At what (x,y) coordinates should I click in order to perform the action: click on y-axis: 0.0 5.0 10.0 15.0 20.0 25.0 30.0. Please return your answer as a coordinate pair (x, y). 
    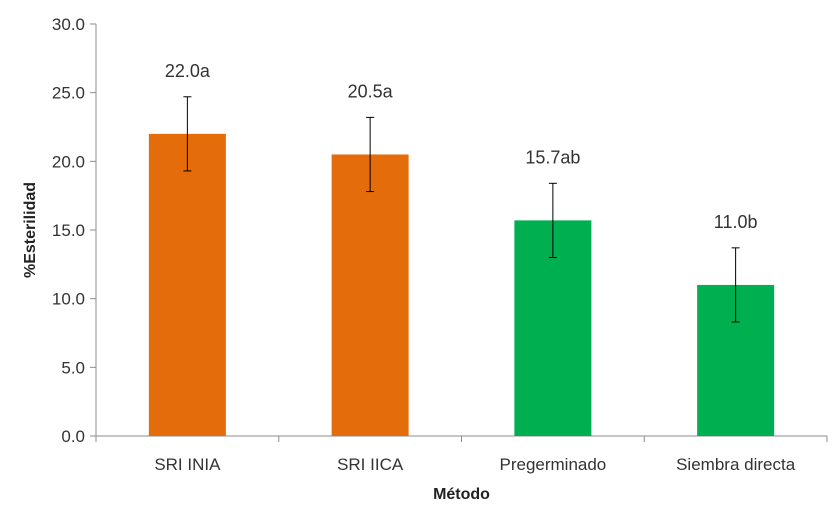
    Looking at the image, I should click on (74, 230).